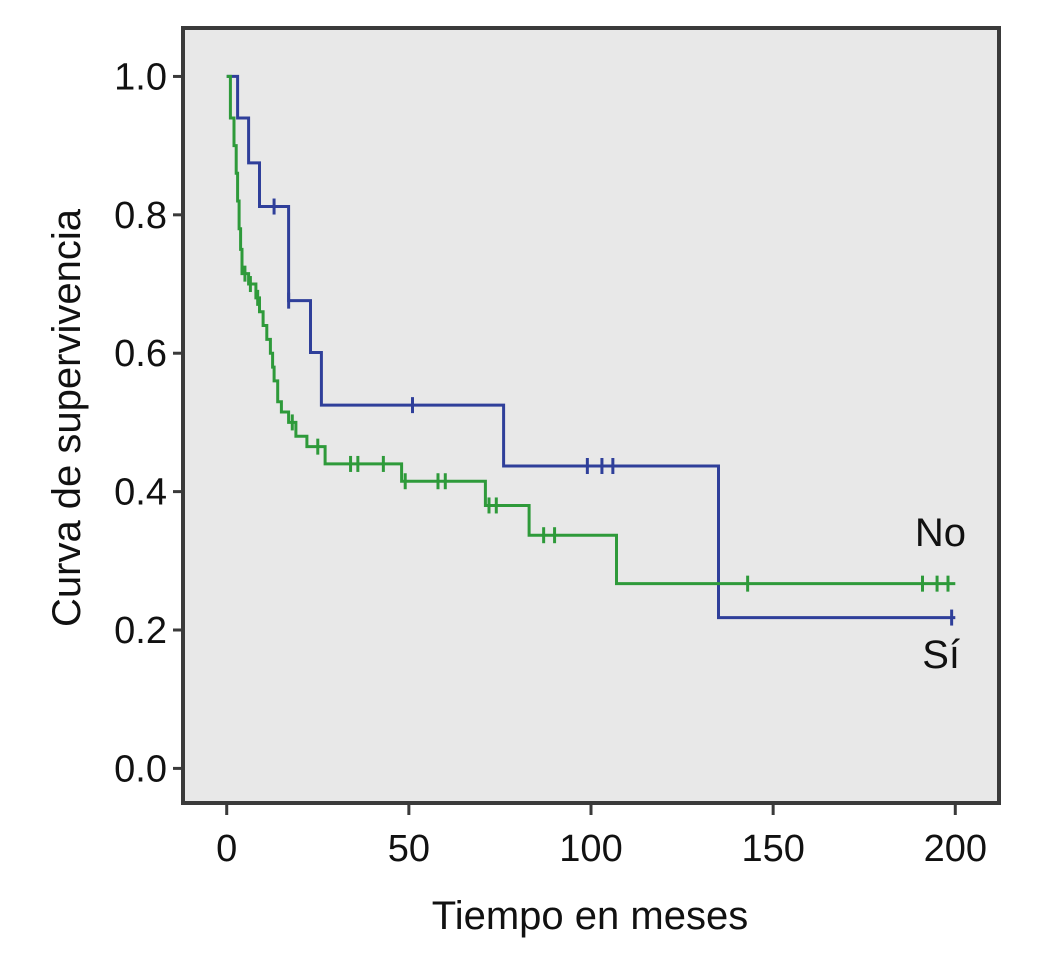 The height and width of the screenshot is (966, 1045). I want to click on x-tick-label: 200, so click(955, 849).